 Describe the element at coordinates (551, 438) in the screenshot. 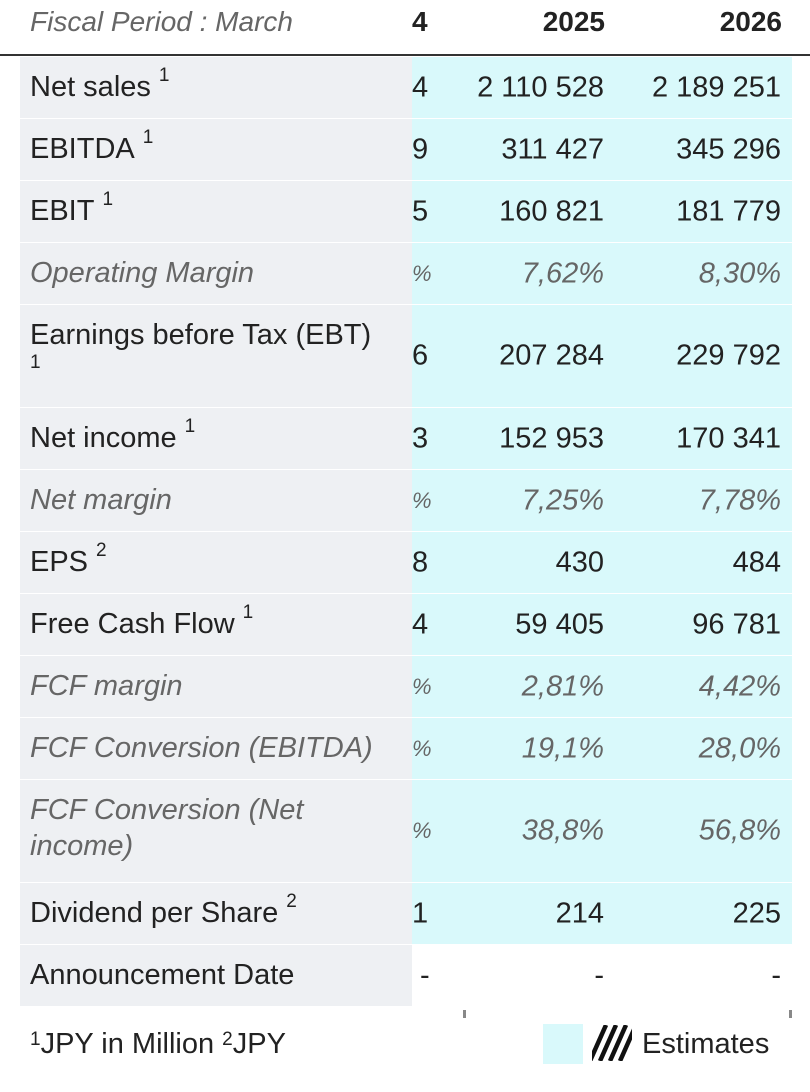

I see `cell-2025: 152 953` at that location.